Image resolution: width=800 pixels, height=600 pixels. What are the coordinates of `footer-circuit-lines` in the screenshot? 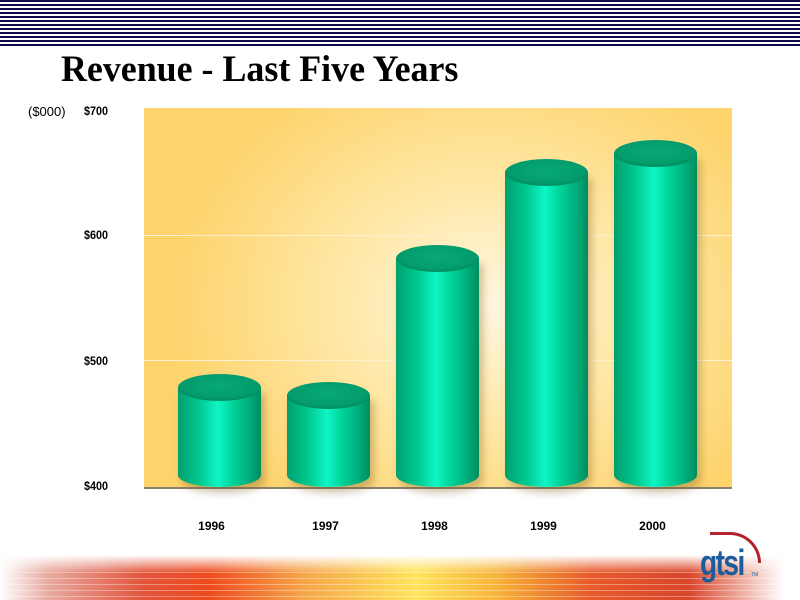 It's located at (400, 586).